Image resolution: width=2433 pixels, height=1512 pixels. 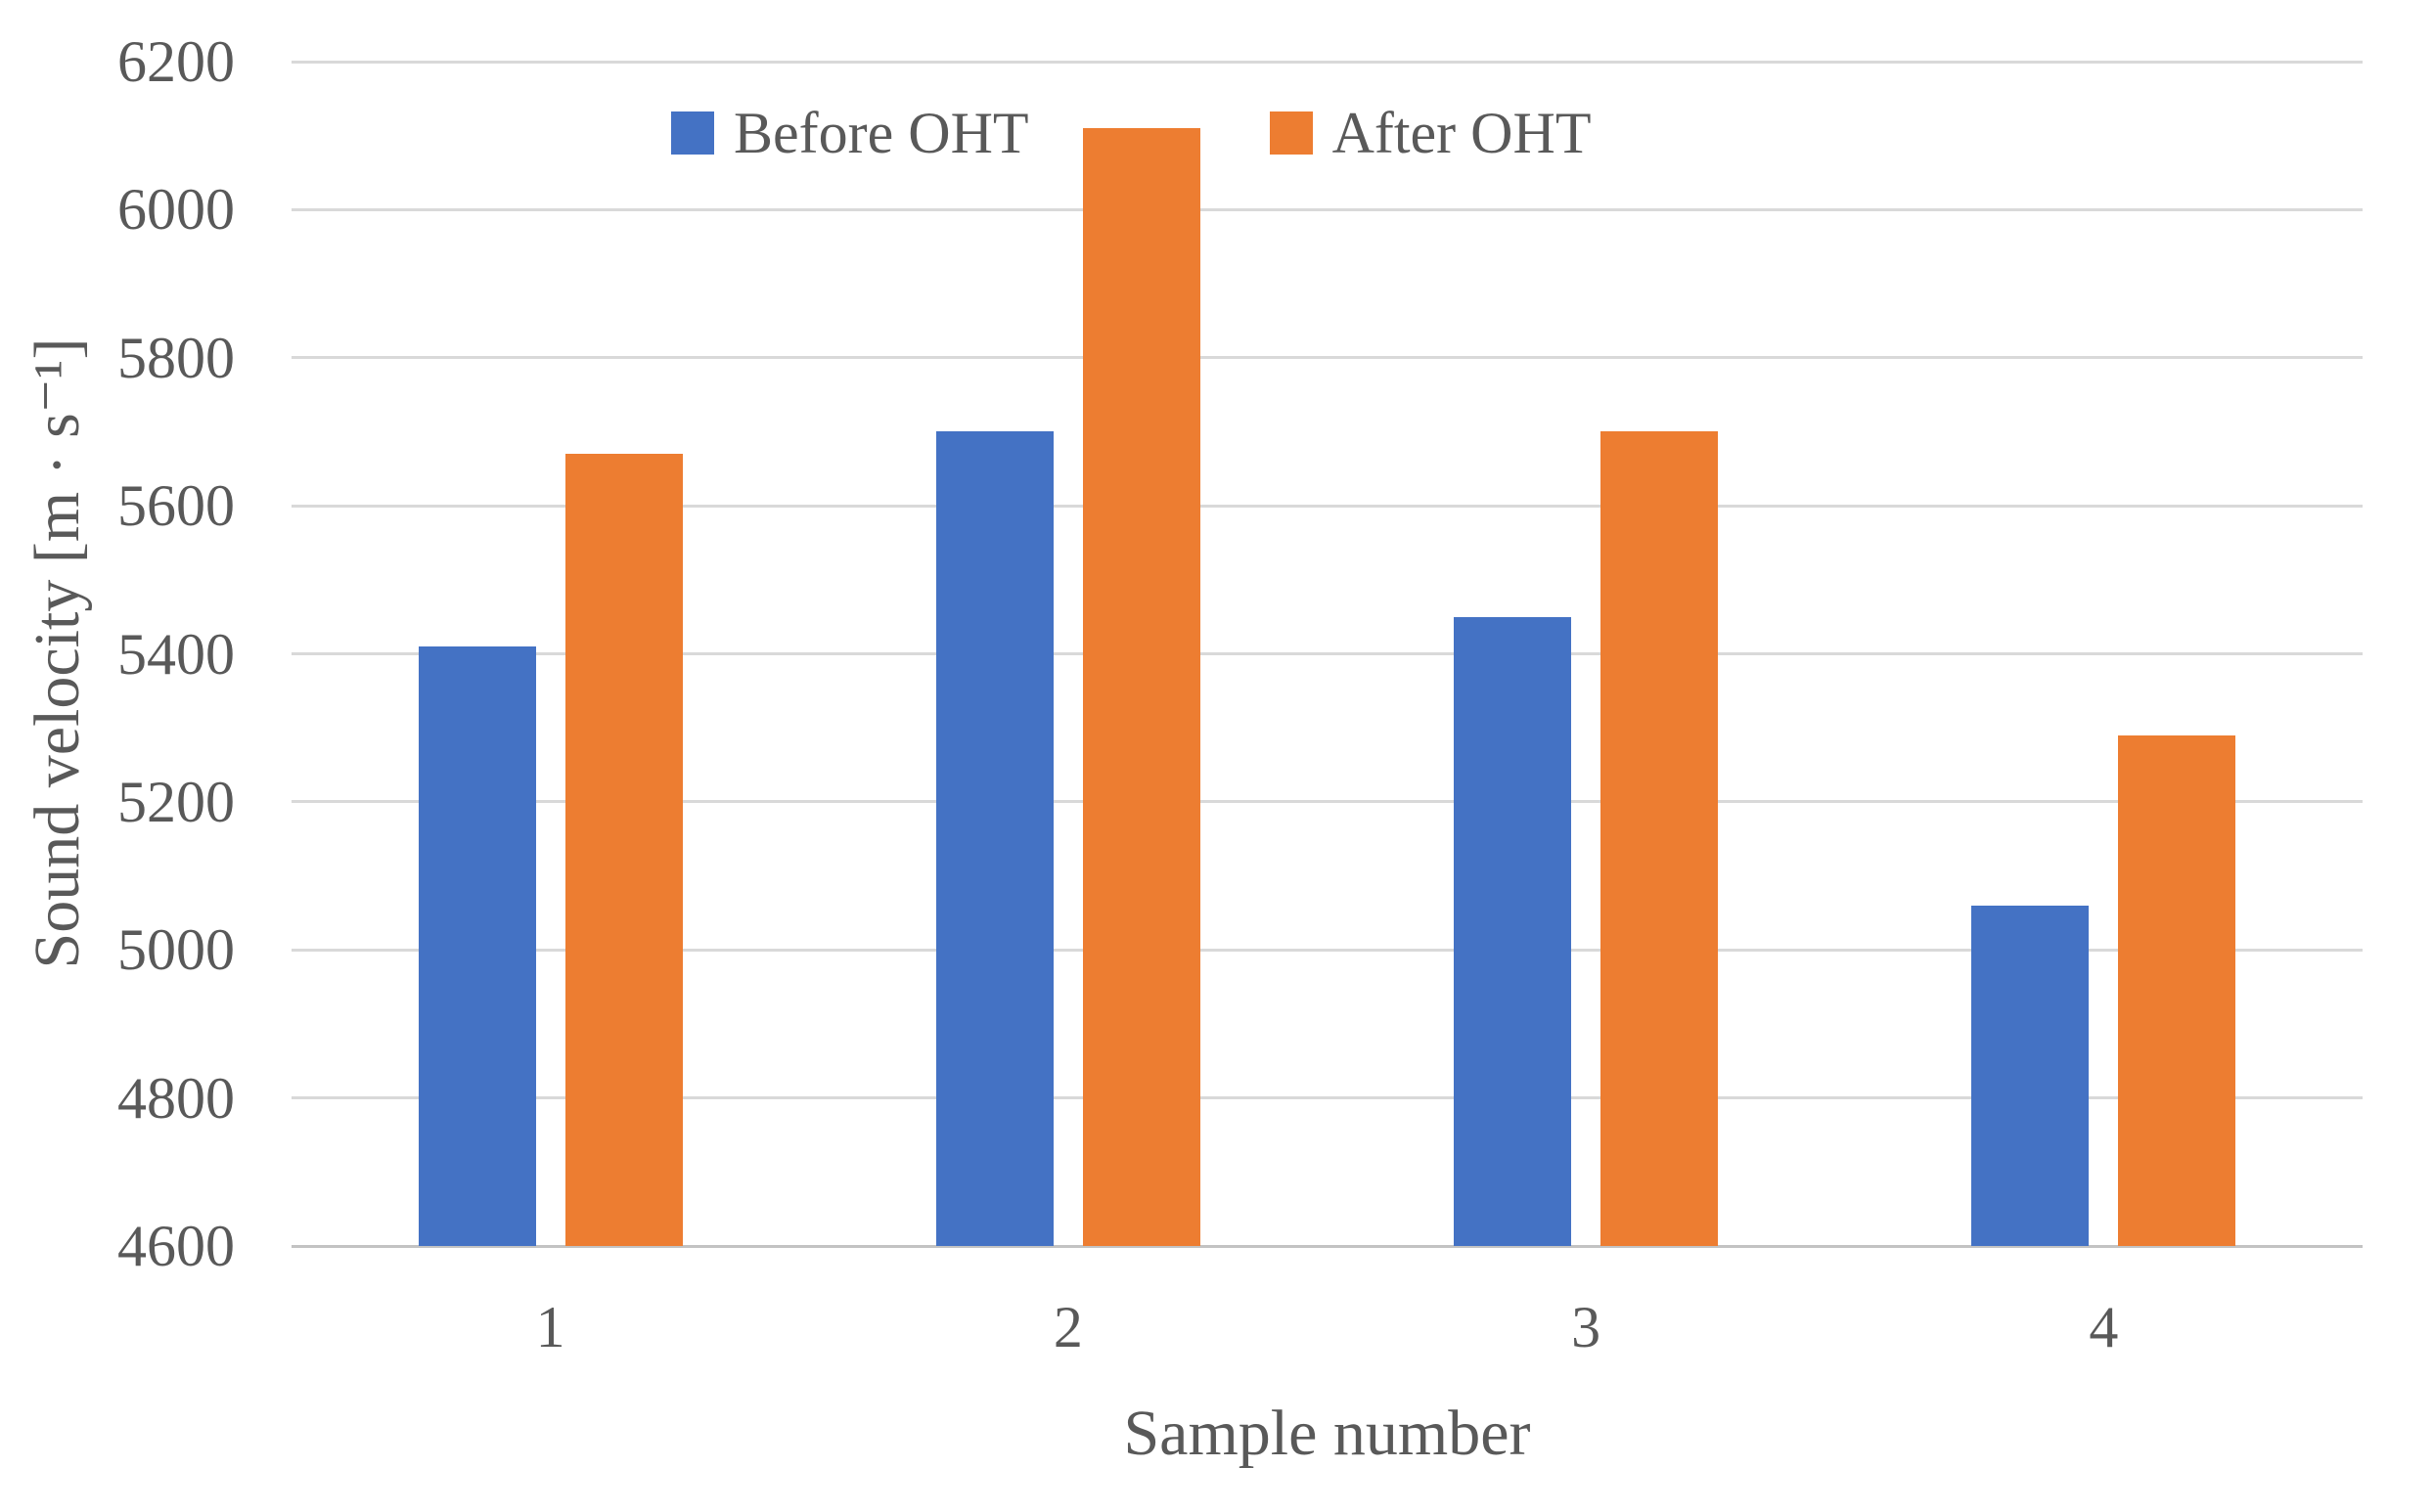 What do you see at coordinates (176, 1098) in the screenshot?
I see `y-tick-label-4800: 4800` at bounding box center [176, 1098].